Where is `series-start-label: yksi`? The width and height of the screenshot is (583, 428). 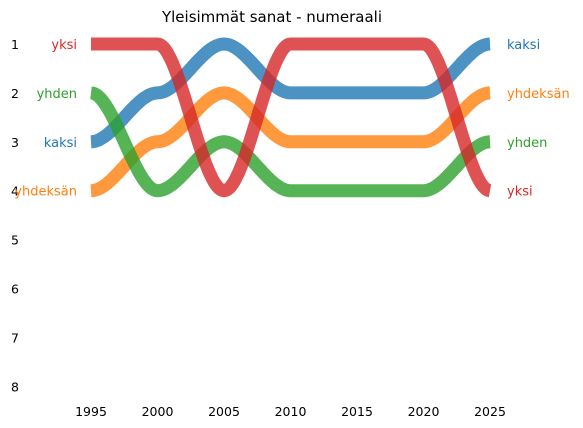 series-start-label: yksi is located at coordinates (64, 45).